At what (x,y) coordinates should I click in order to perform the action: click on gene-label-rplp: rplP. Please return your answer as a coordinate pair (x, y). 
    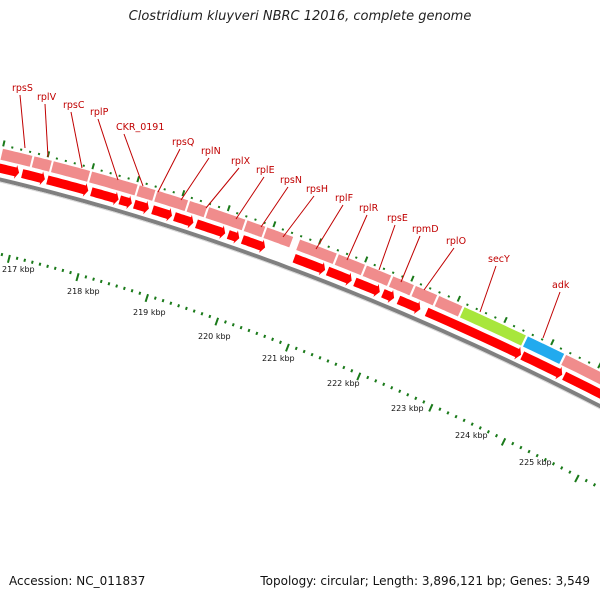
    Looking at the image, I should click on (99, 112).